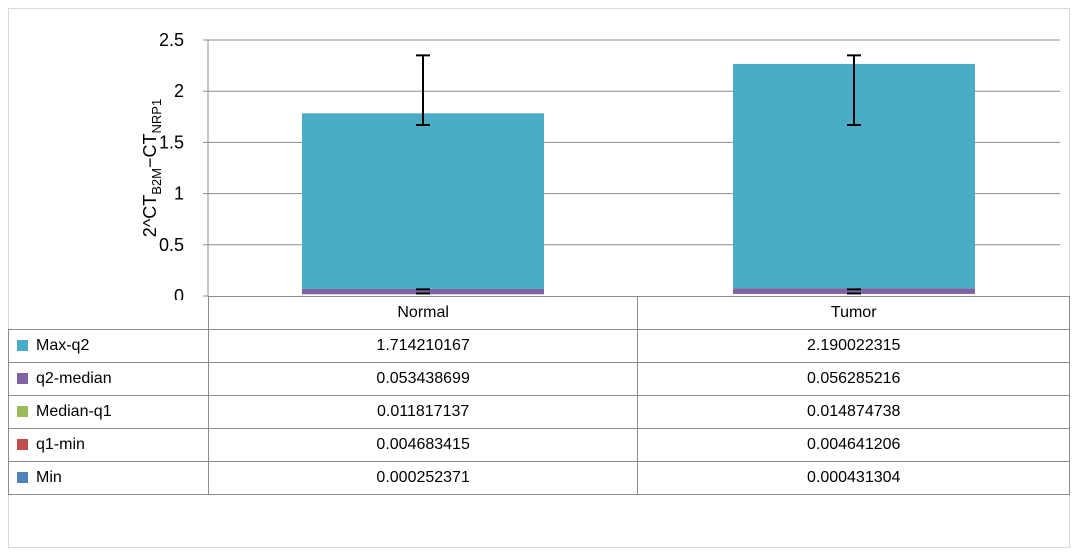 Image resolution: width=1079 pixels, height=557 pixels. Describe the element at coordinates (853, 313) in the screenshot. I see `category-label: Tumor` at that location.